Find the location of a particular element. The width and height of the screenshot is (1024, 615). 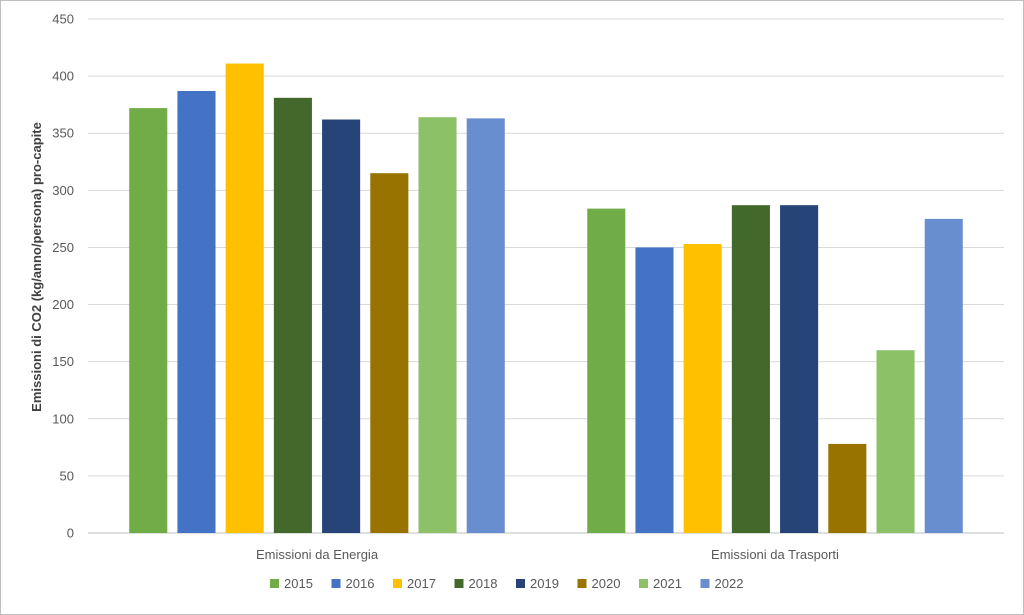

legend-label-2015: 2015 is located at coordinates (298, 583).